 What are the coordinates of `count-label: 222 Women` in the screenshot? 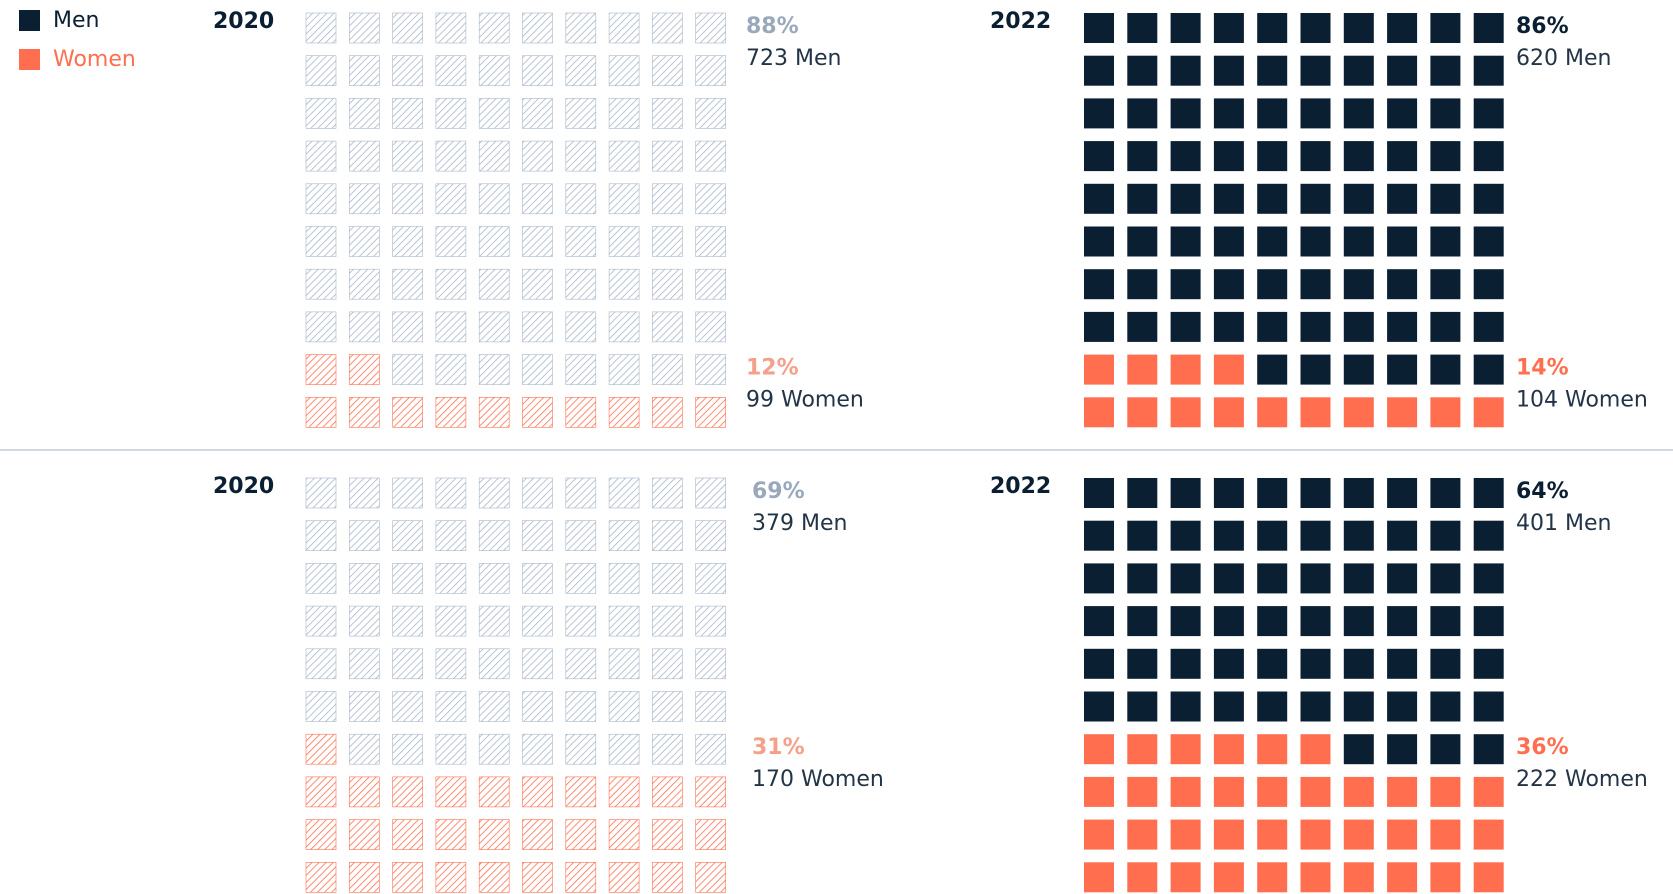 It's located at (1582, 779).